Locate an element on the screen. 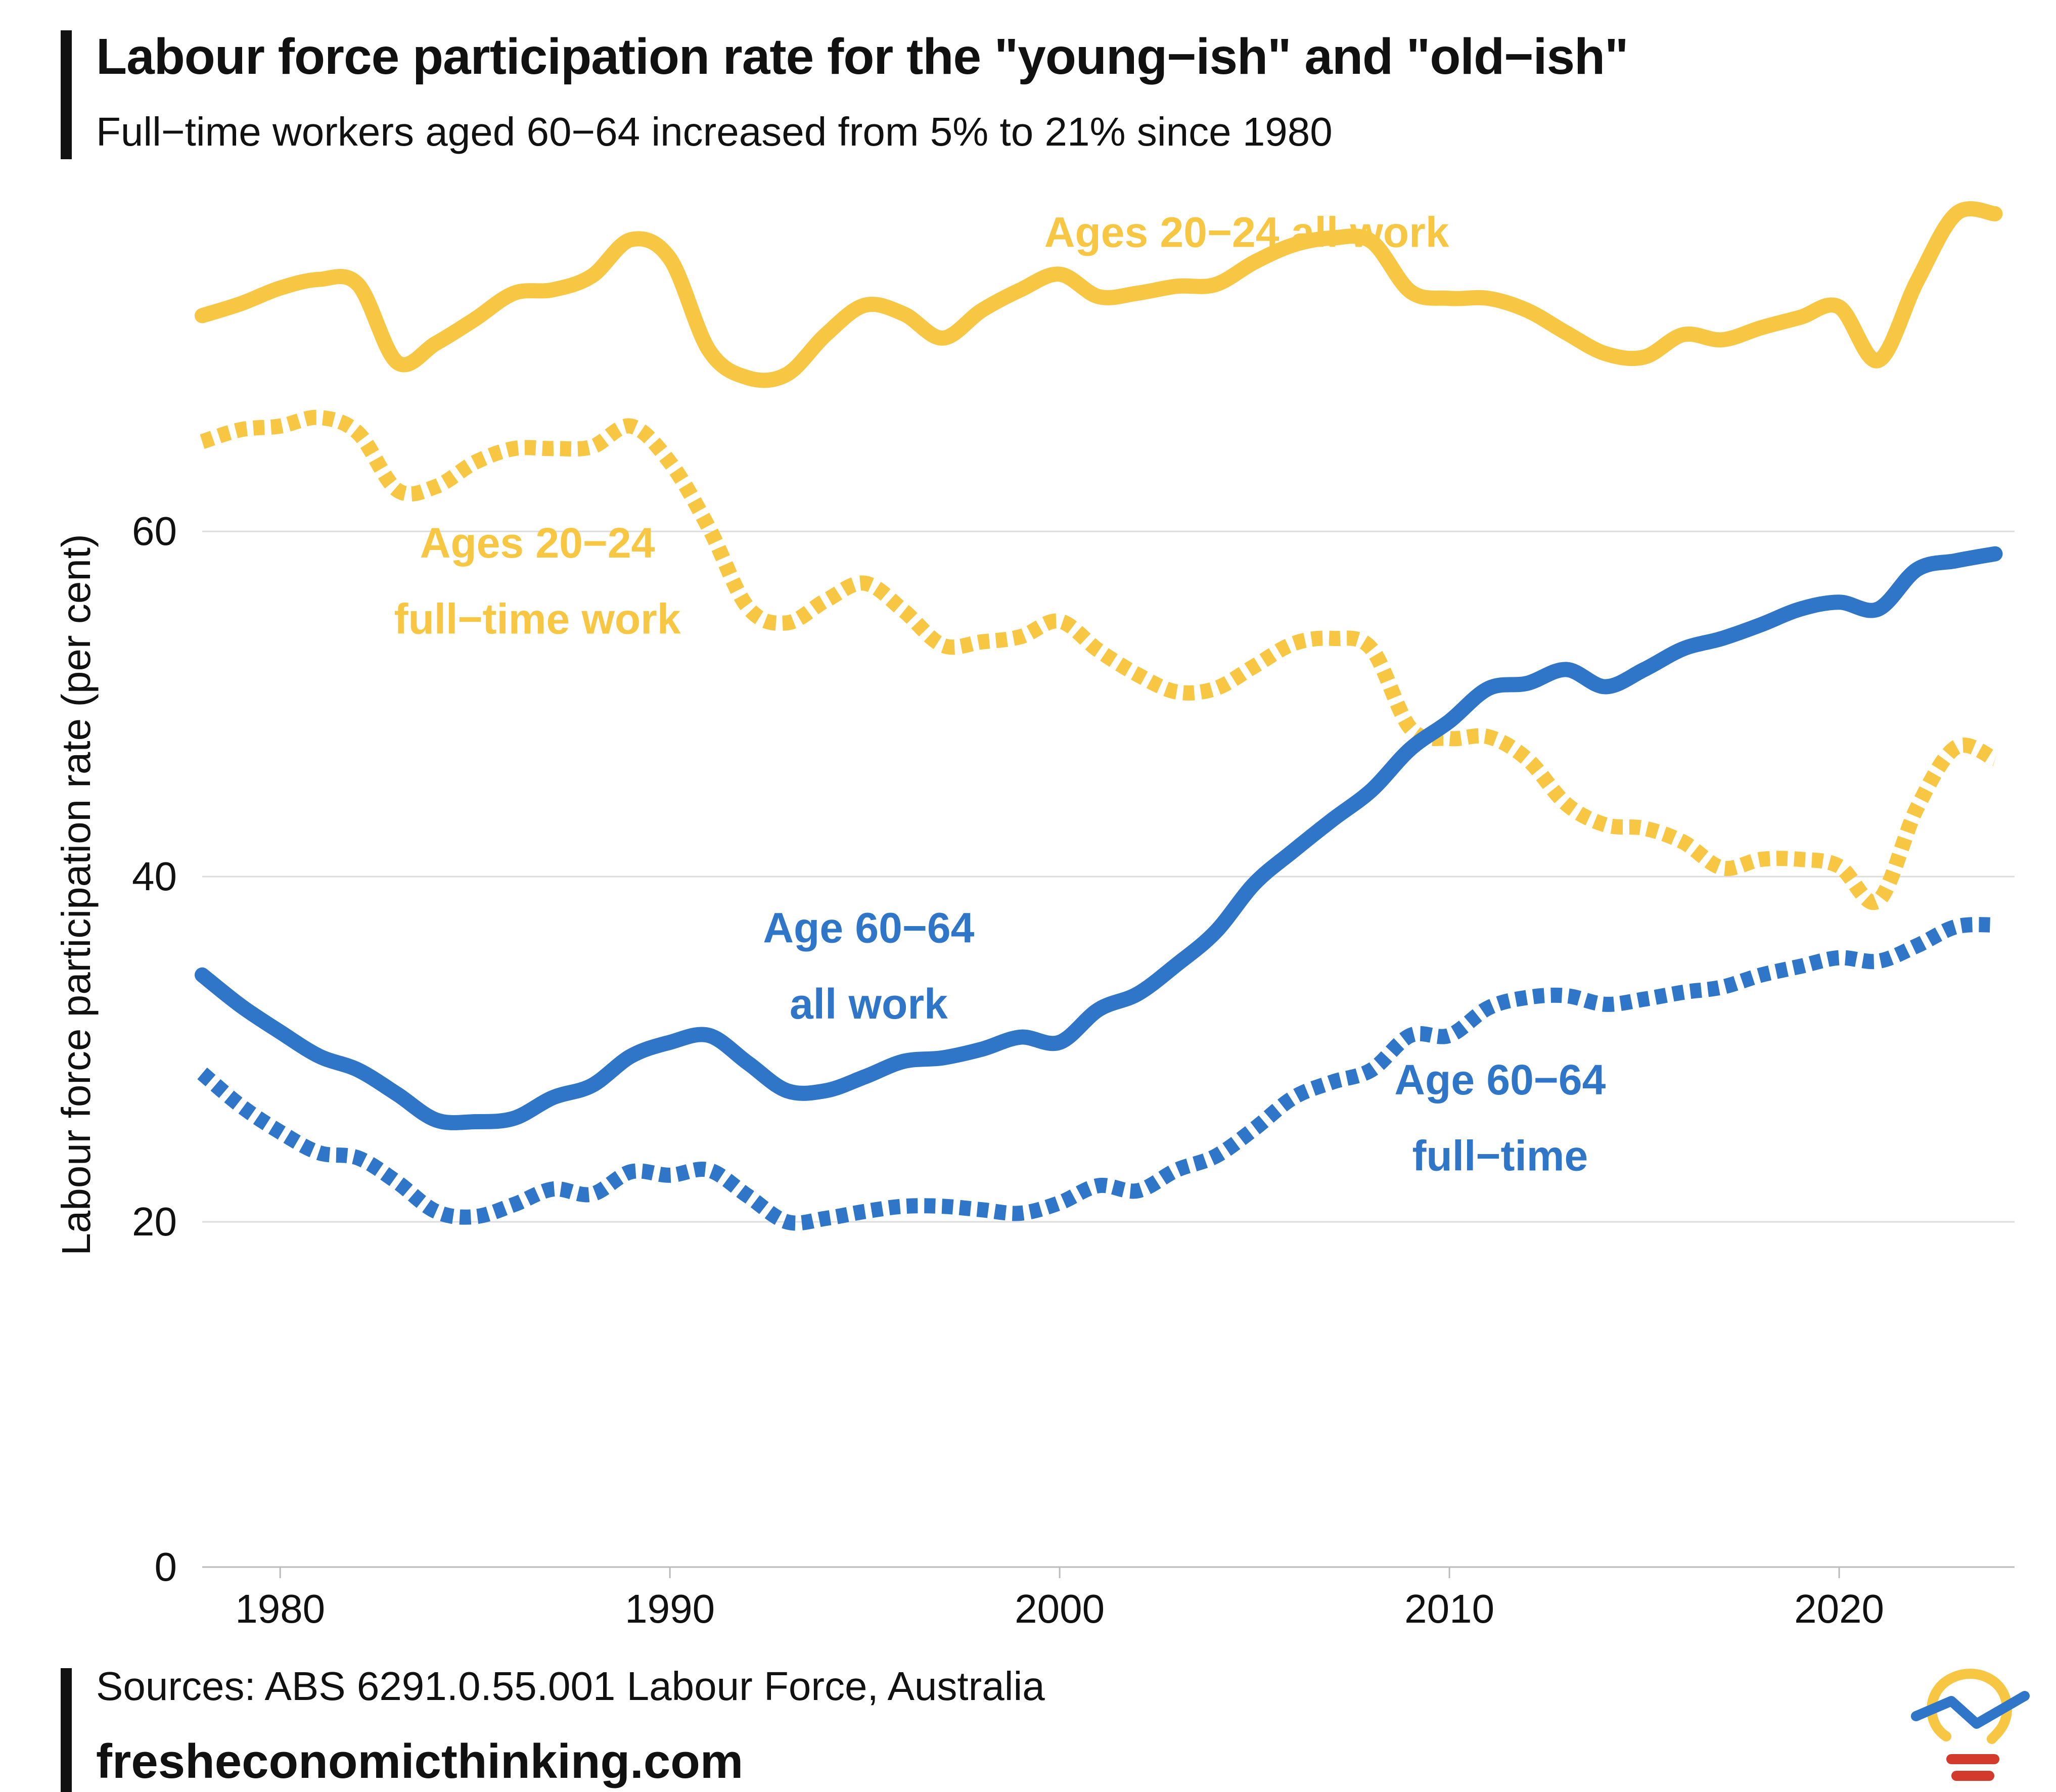  lightbulb-logo-icon is located at coordinates (1970, 1725).